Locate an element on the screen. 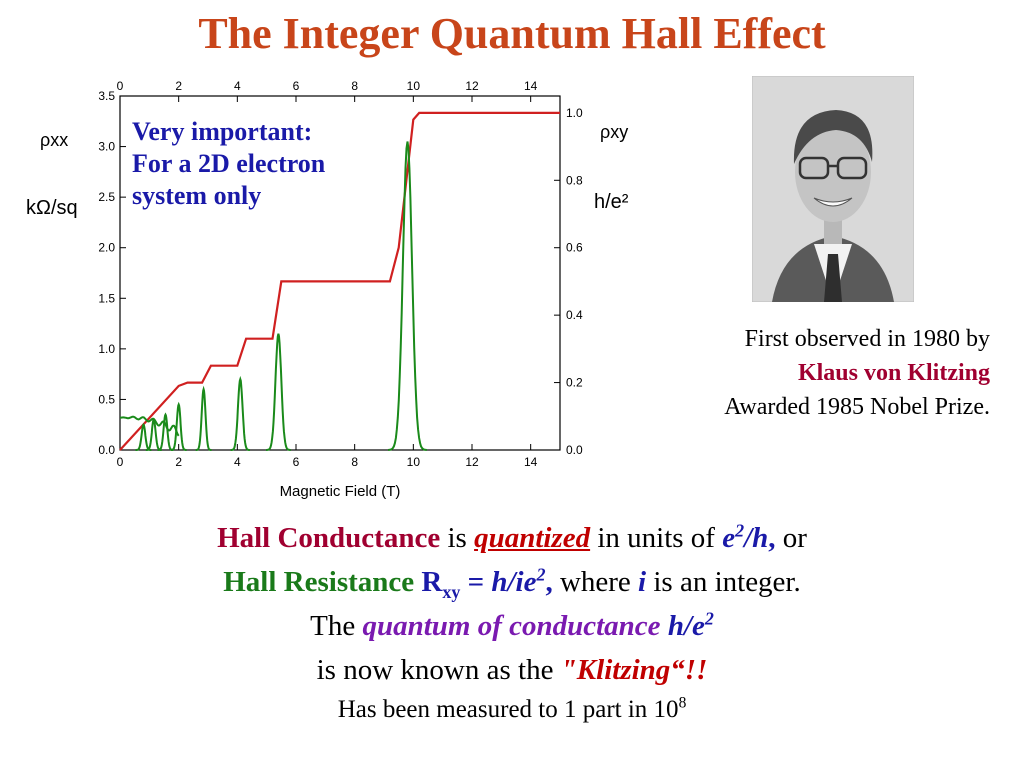 The image size is (1024, 768). left-tick-label: 3.5 is located at coordinates (106, 96).